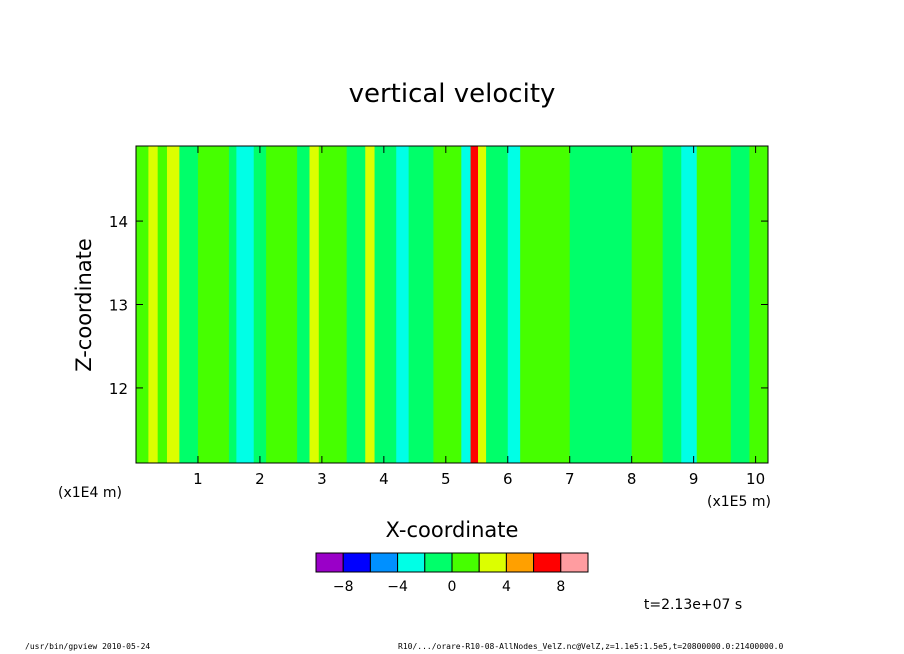  I want to click on y-tick-label: 14, so click(118, 222).